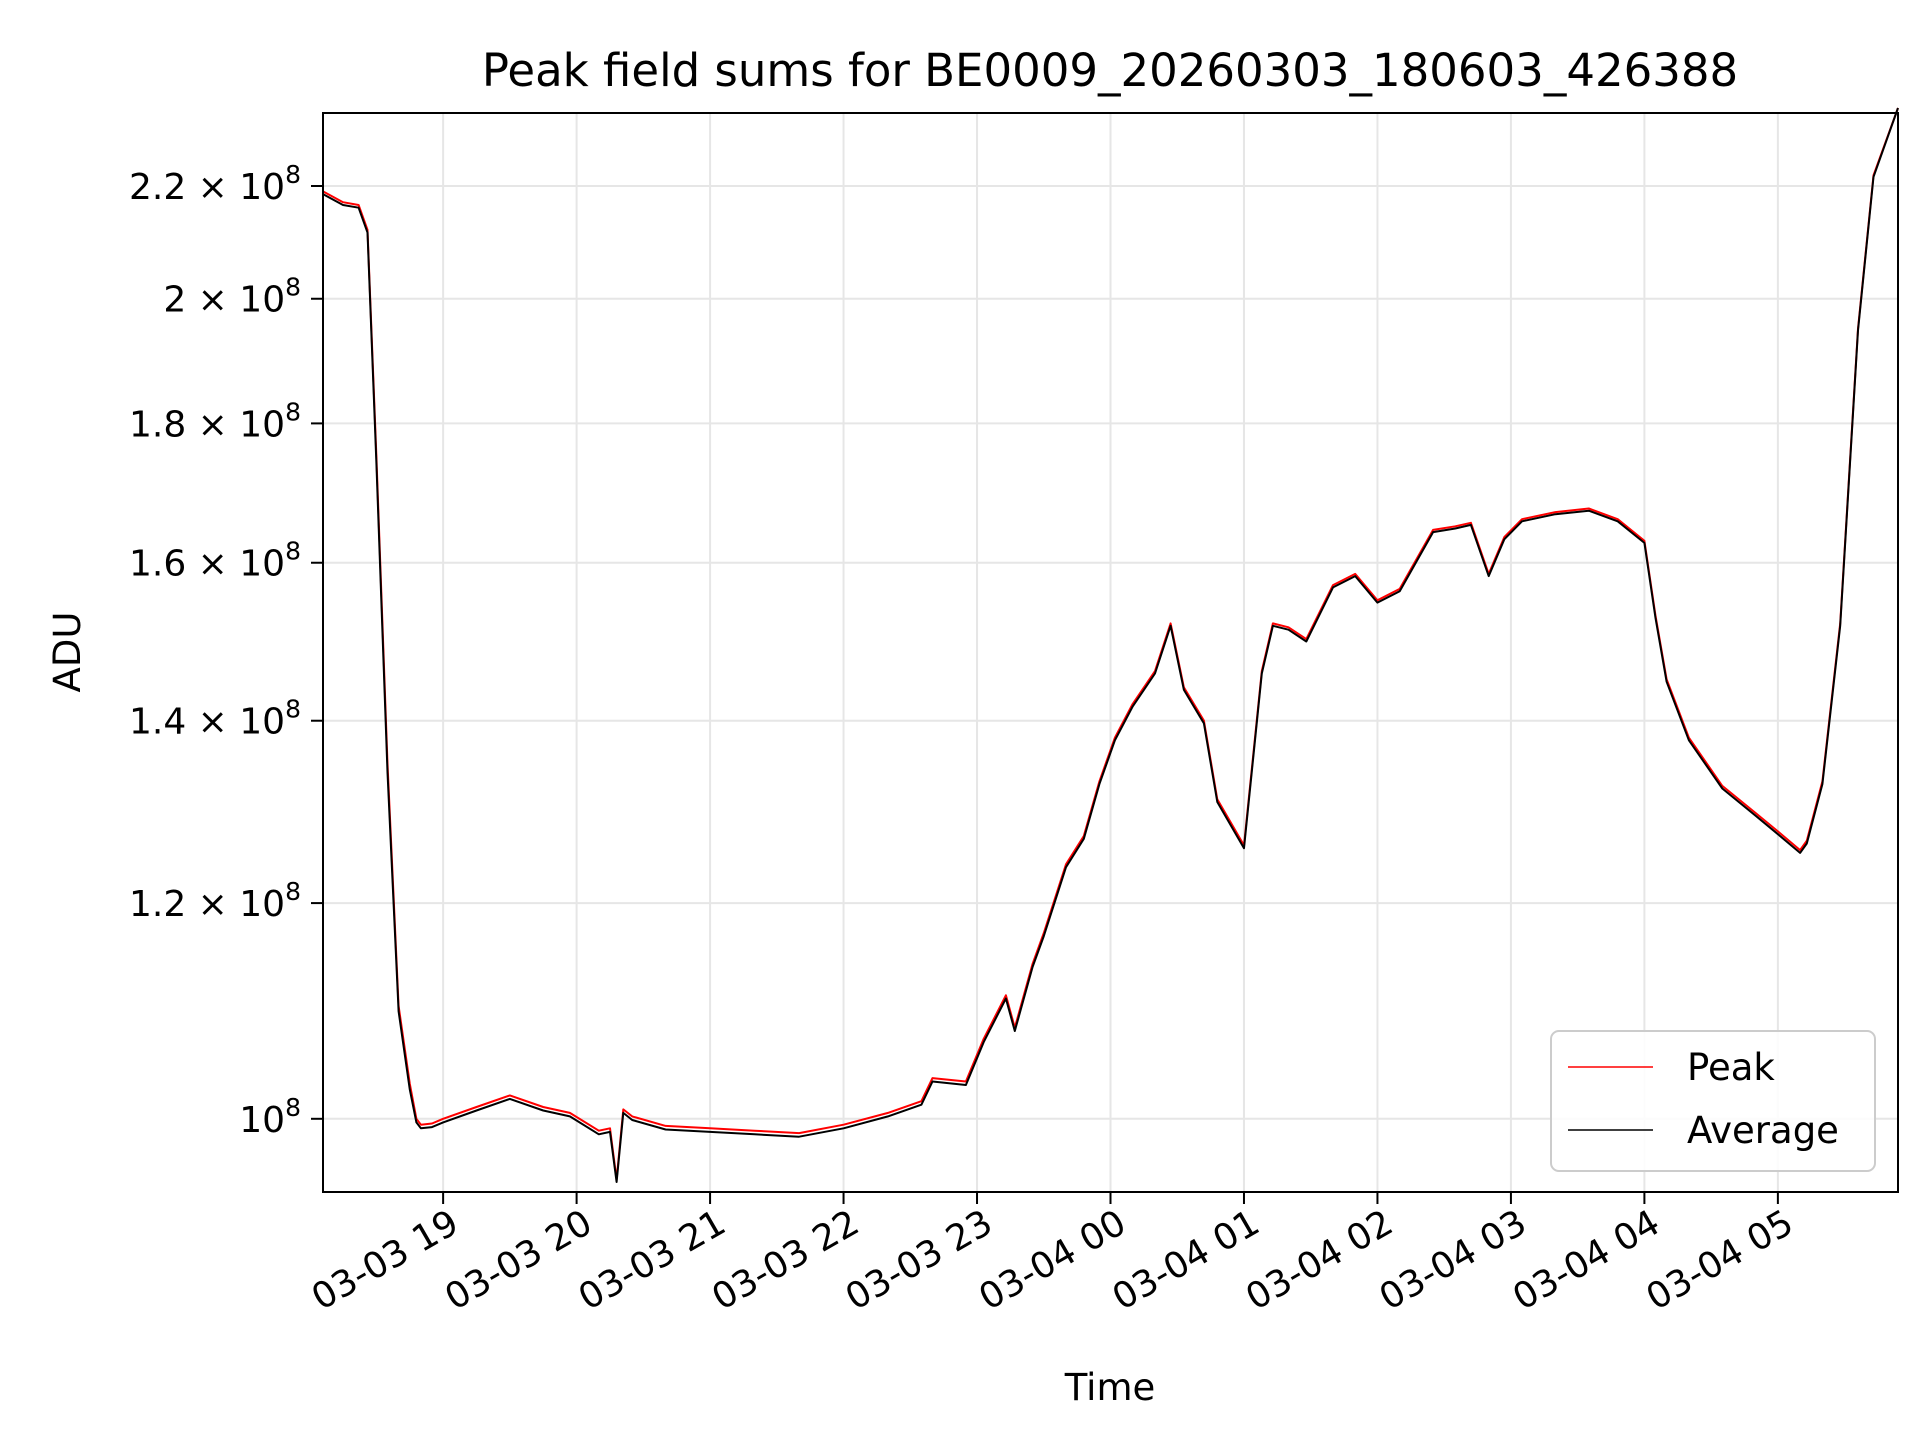 The width and height of the screenshot is (1920, 1440). Describe the element at coordinates (215, 421) in the screenshot. I see `y-tick-label: 1.8 × 108` at that location.